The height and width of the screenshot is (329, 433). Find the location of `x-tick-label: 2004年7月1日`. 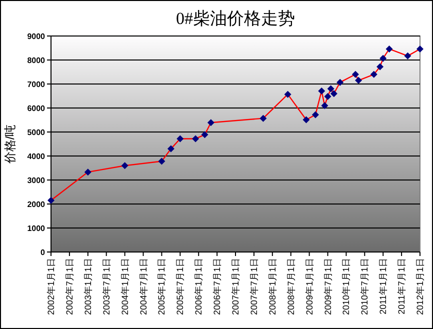

x-tick-label: 2004年7月1日 is located at coordinates (143, 287).